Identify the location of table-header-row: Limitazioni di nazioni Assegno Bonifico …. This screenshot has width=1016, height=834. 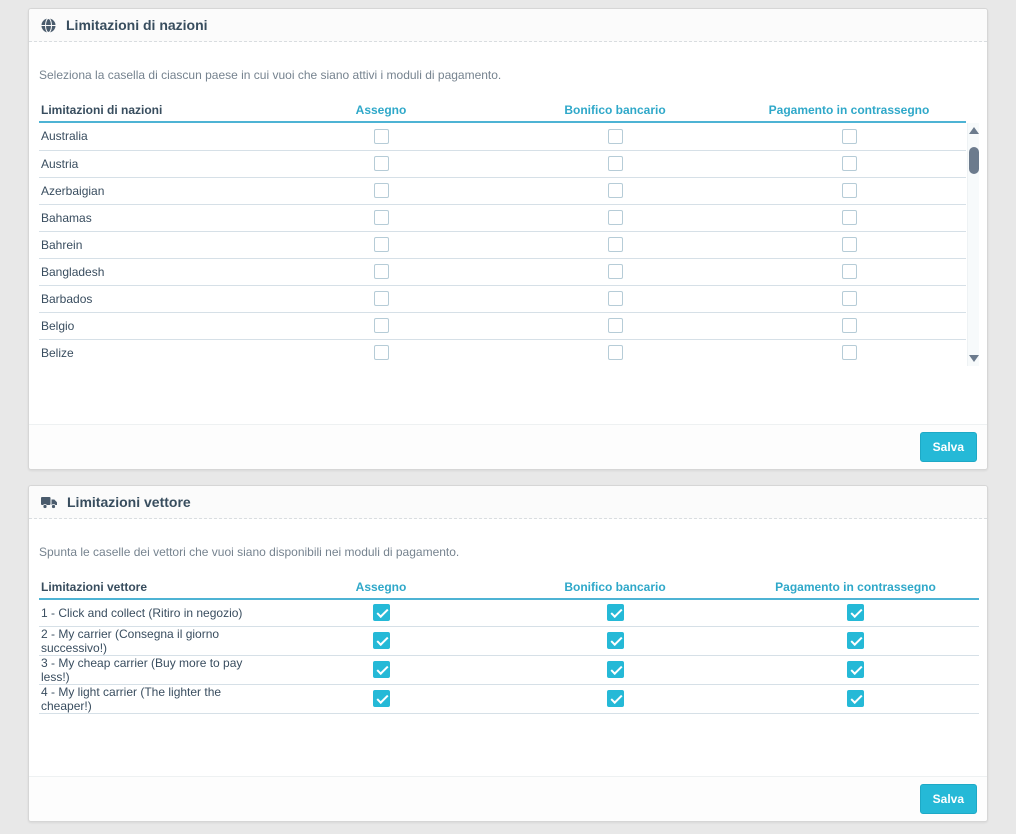
(502, 110).